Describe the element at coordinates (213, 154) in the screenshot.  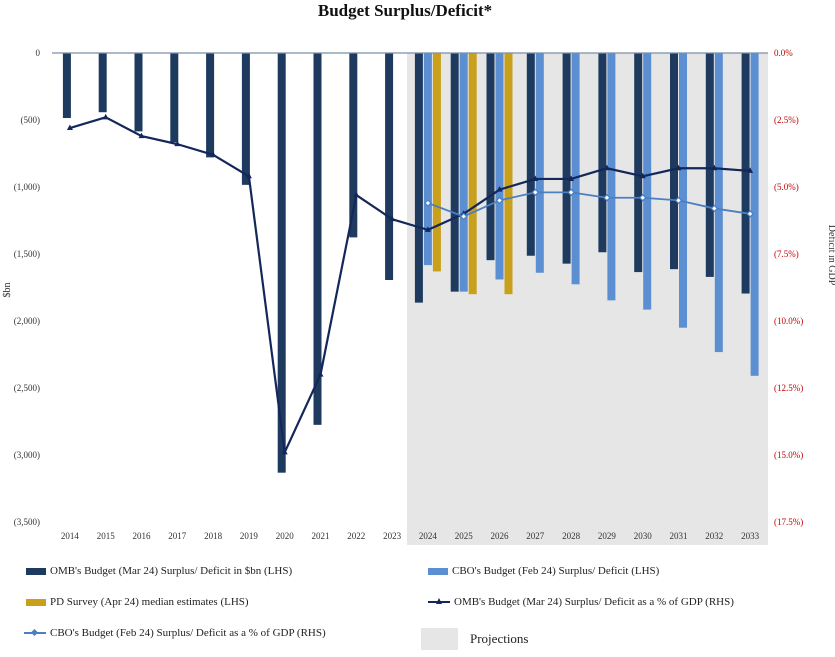
I see `line-marker-3-2018` at that location.